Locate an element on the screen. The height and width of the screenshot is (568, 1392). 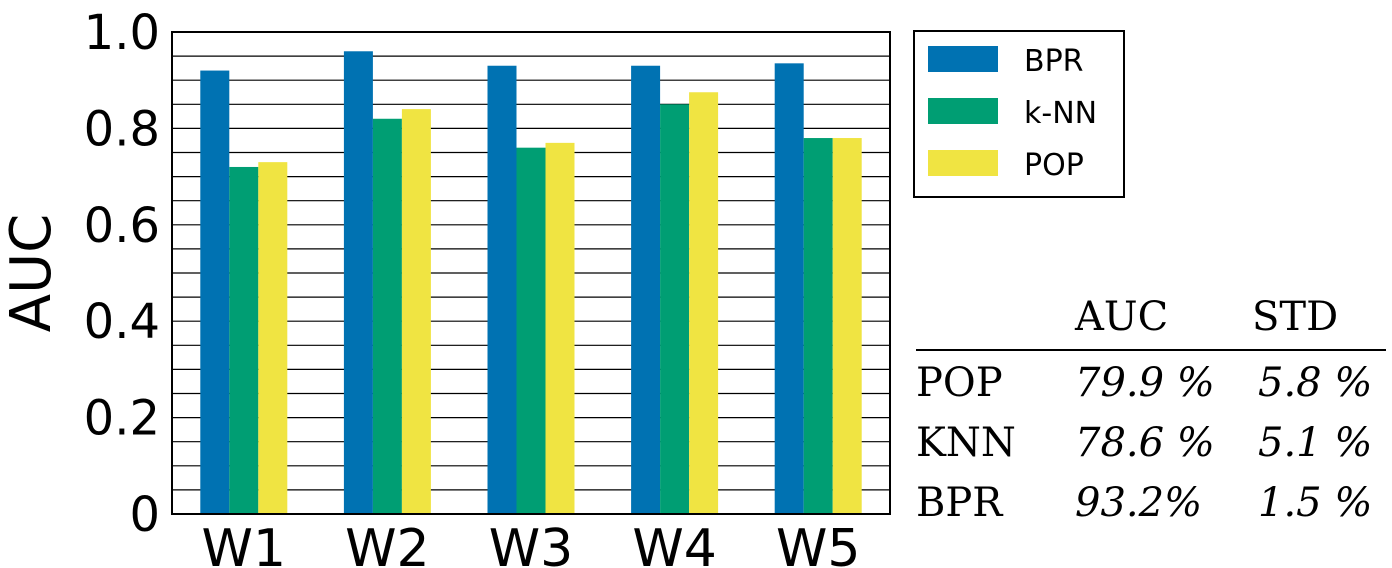
bar-k-nn-w4 is located at coordinates (675, 309).